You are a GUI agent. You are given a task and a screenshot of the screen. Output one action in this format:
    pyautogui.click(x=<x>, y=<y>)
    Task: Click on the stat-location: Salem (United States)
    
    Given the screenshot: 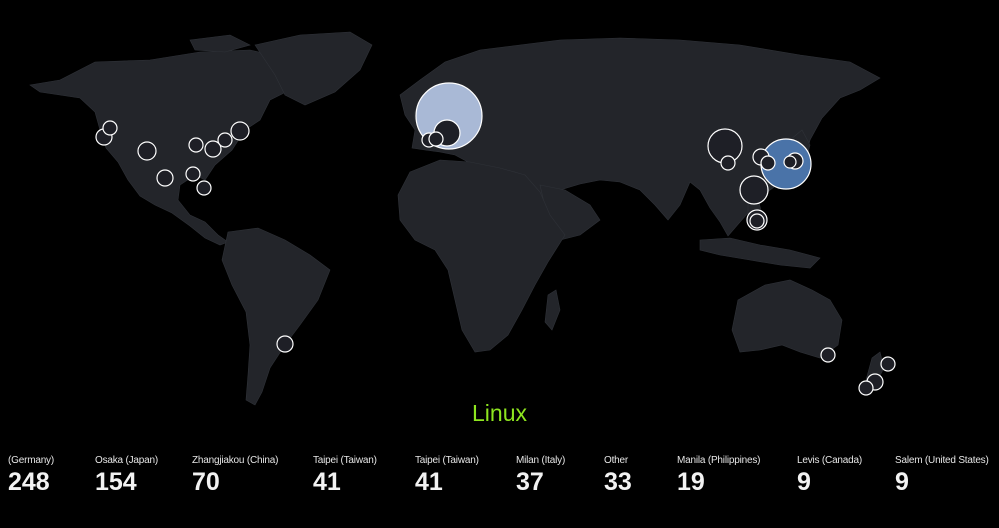 What is the action you would take?
    pyautogui.click(x=942, y=460)
    